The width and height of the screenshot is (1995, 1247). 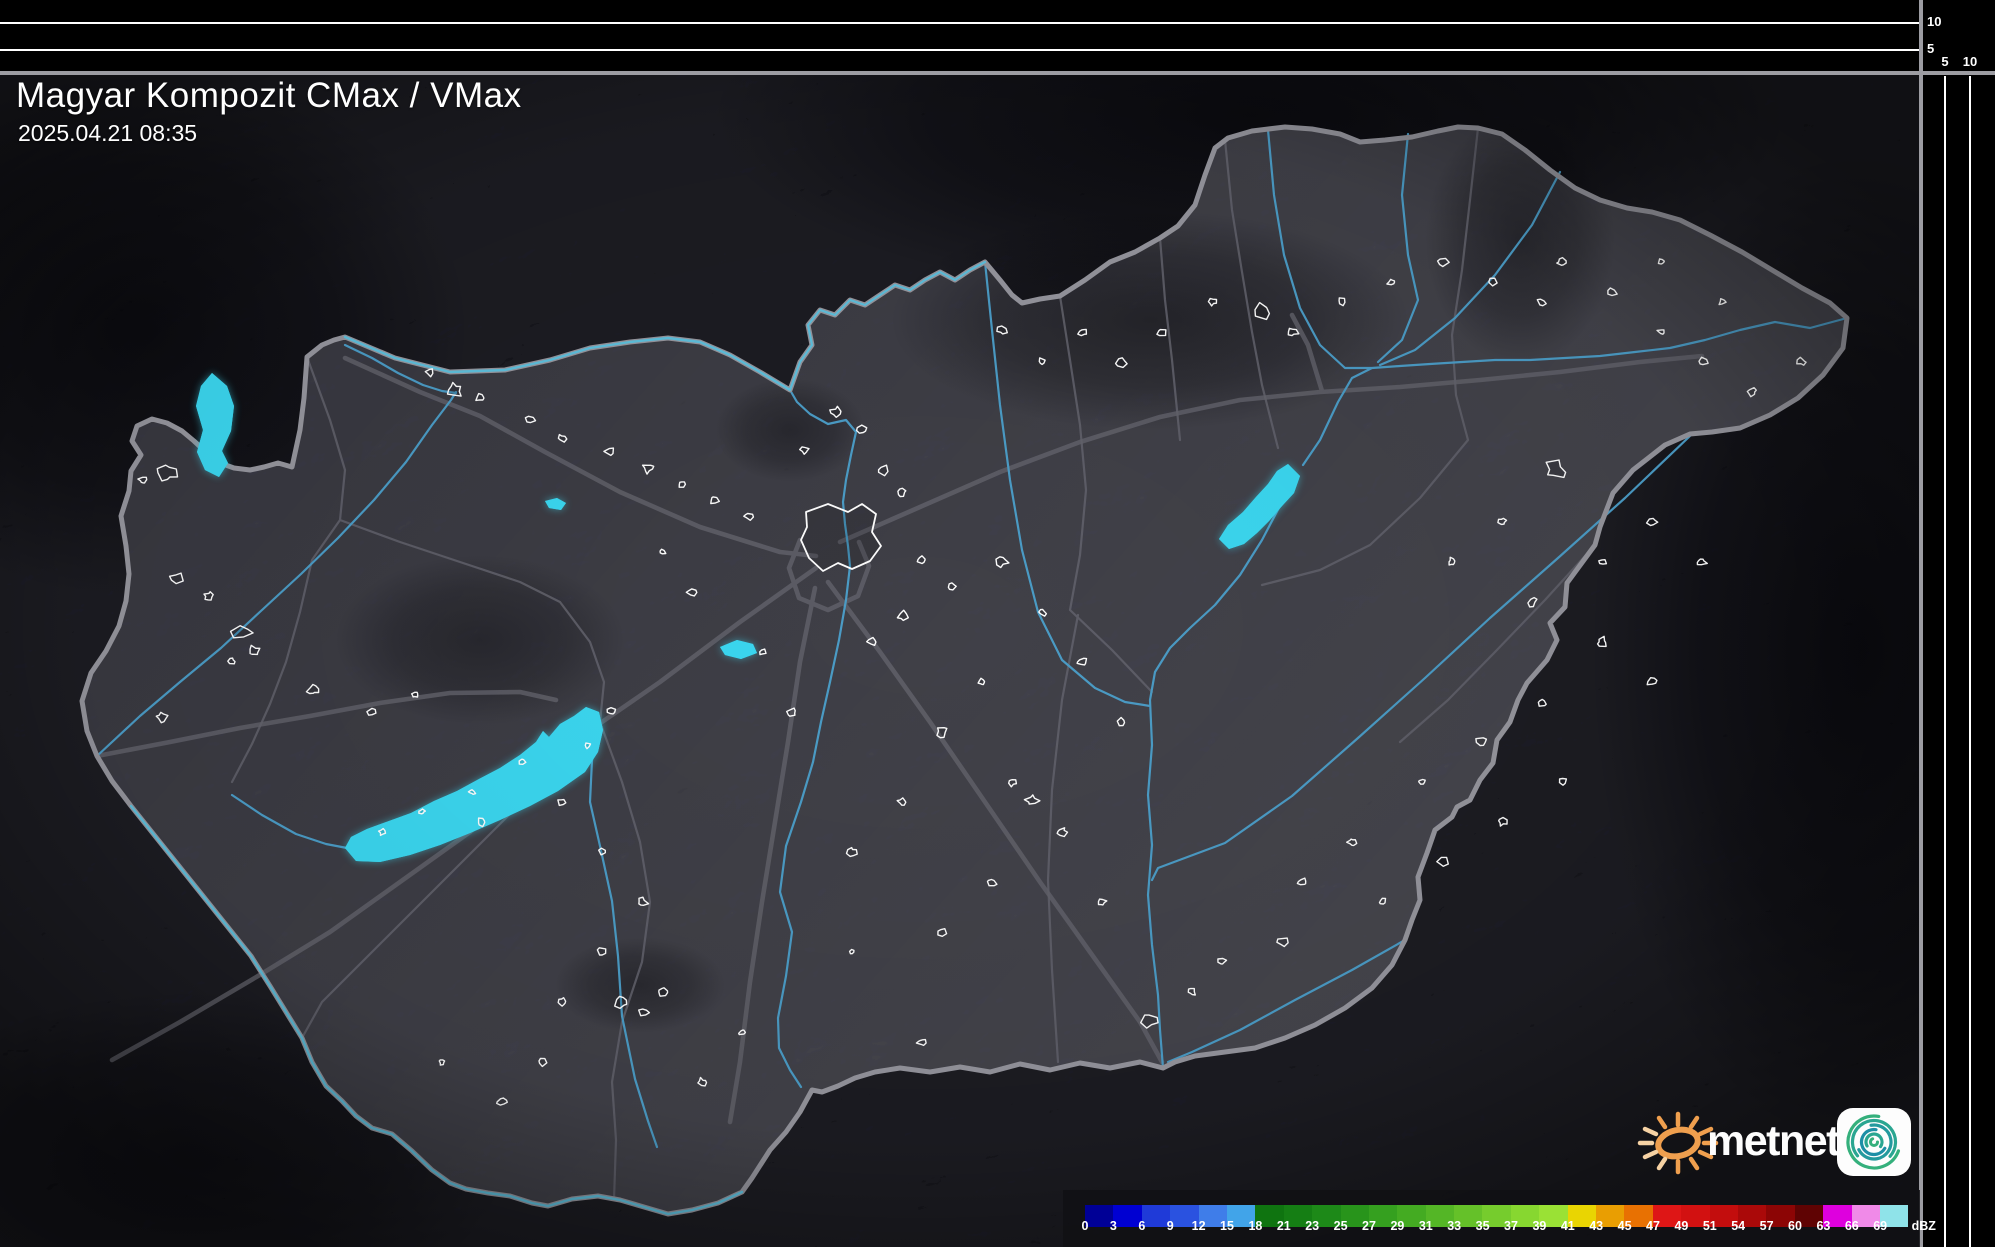 I want to click on frame-horizontal, so click(x=997, y=73).